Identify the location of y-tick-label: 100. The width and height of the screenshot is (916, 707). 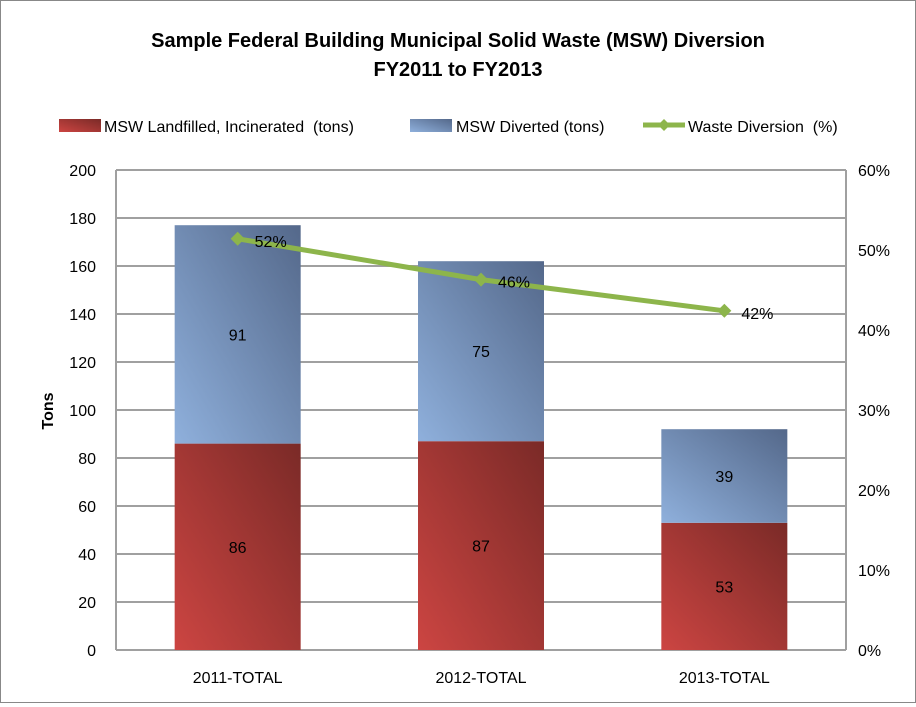
(82, 411).